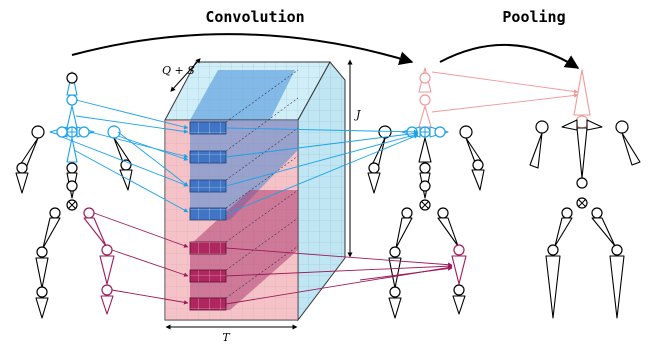  I want to click on blue-input-arrows, so click(125, 156).